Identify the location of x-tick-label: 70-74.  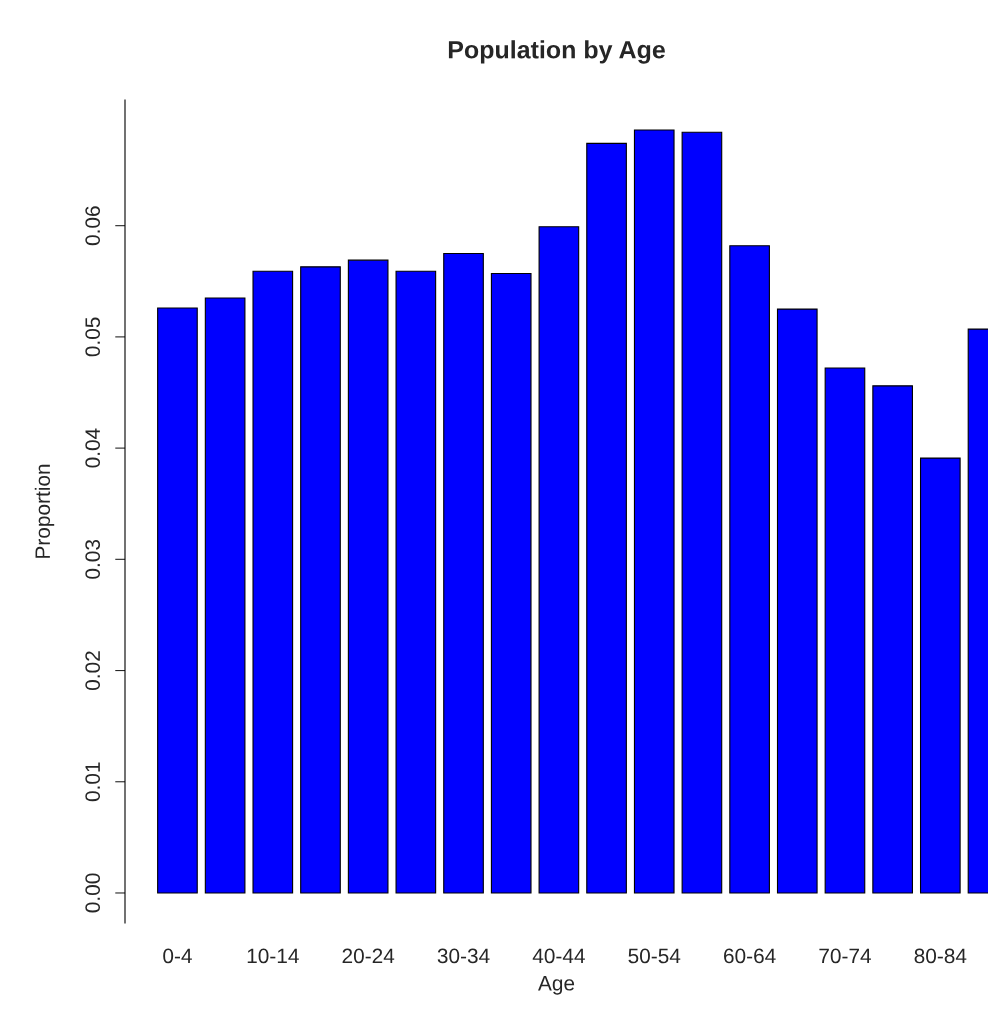
(845, 956).